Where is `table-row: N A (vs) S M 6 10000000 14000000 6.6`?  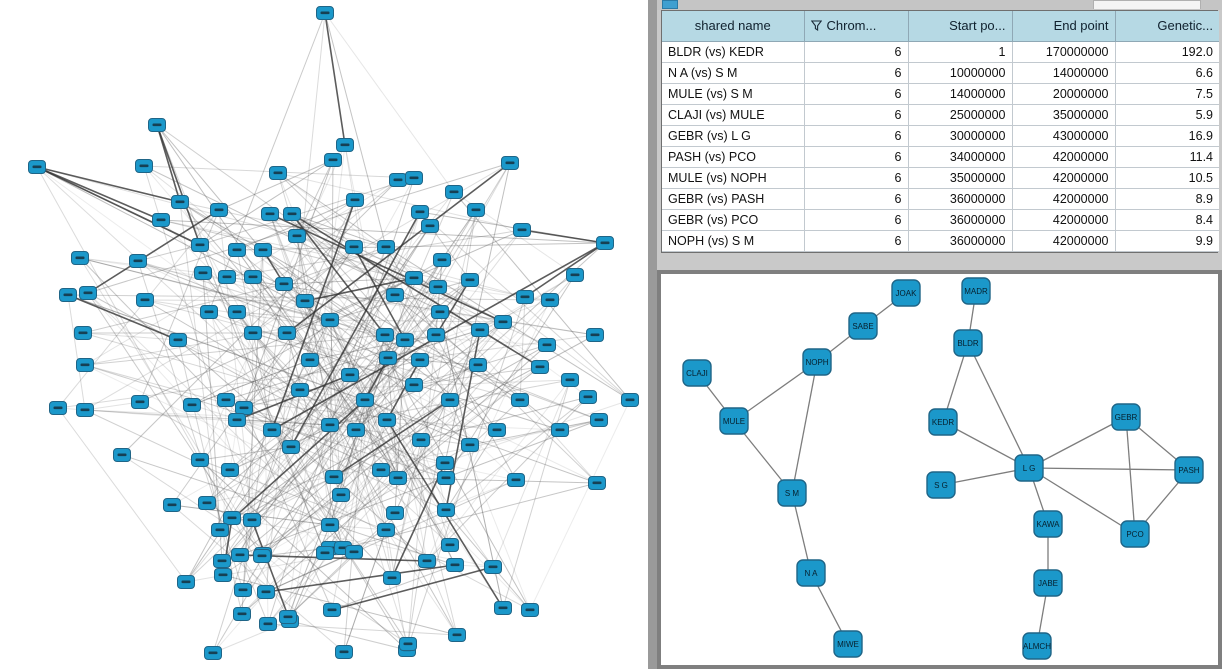
table-row: N A (vs) S M 6 10000000 14000000 6.6 is located at coordinates (940, 73).